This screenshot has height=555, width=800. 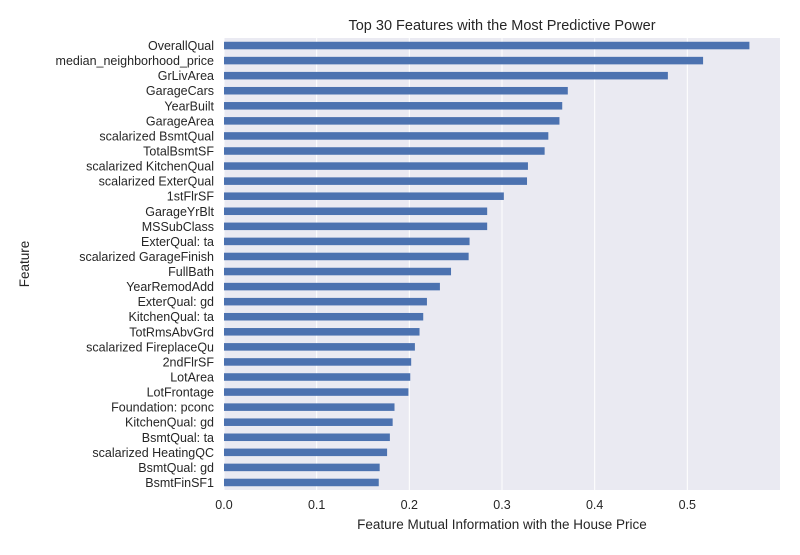 What do you see at coordinates (316, 505) in the screenshot?
I see `x-tick-label: 0.1` at bounding box center [316, 505].